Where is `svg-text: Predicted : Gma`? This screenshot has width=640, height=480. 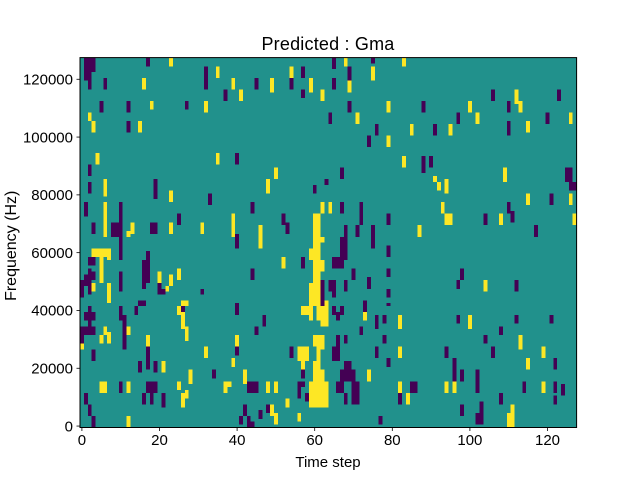 svg-text: Predicted : Gma is located at coordinates (328, 44).